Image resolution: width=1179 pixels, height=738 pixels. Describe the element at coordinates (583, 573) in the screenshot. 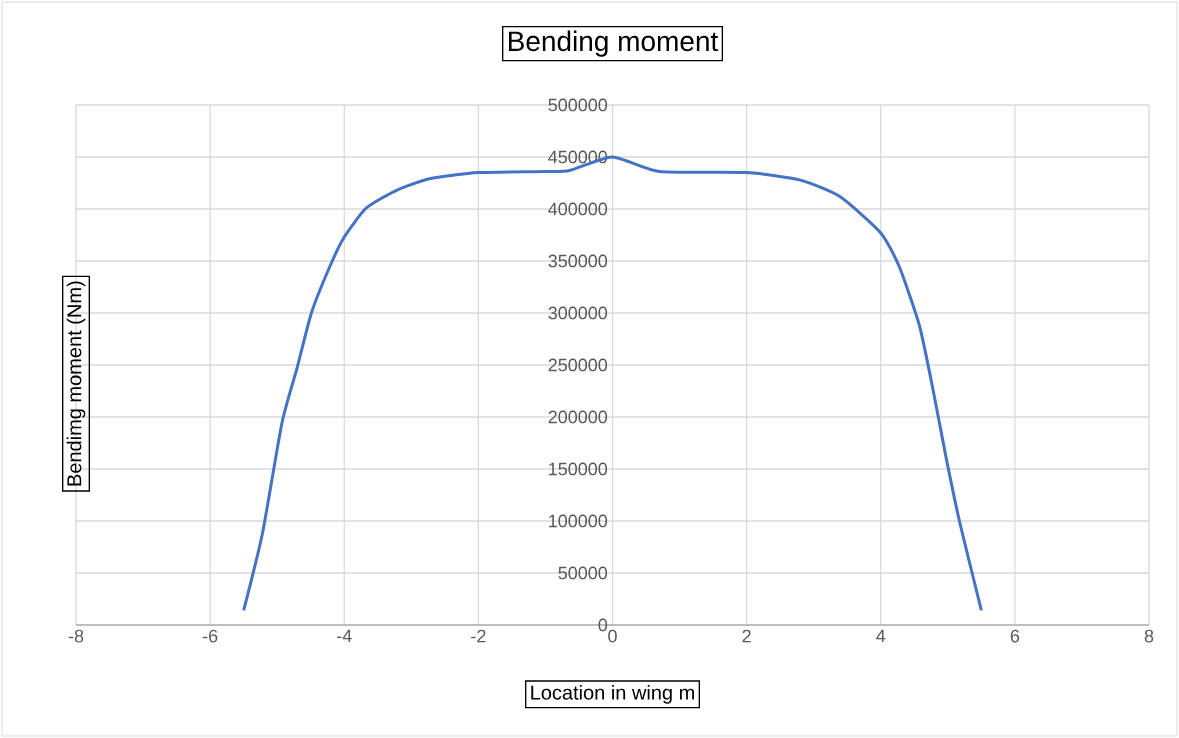

I see `y-tick-label: 50000` at that location.